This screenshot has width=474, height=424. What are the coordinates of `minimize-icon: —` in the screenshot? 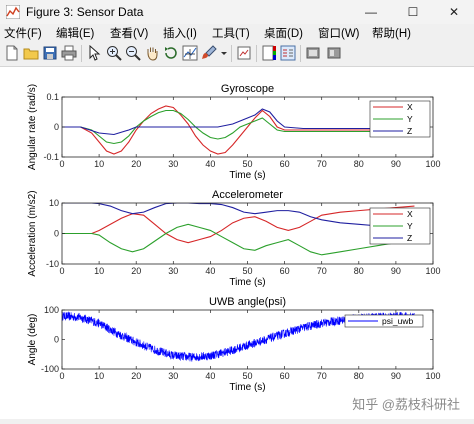 It's located at (371, 12).